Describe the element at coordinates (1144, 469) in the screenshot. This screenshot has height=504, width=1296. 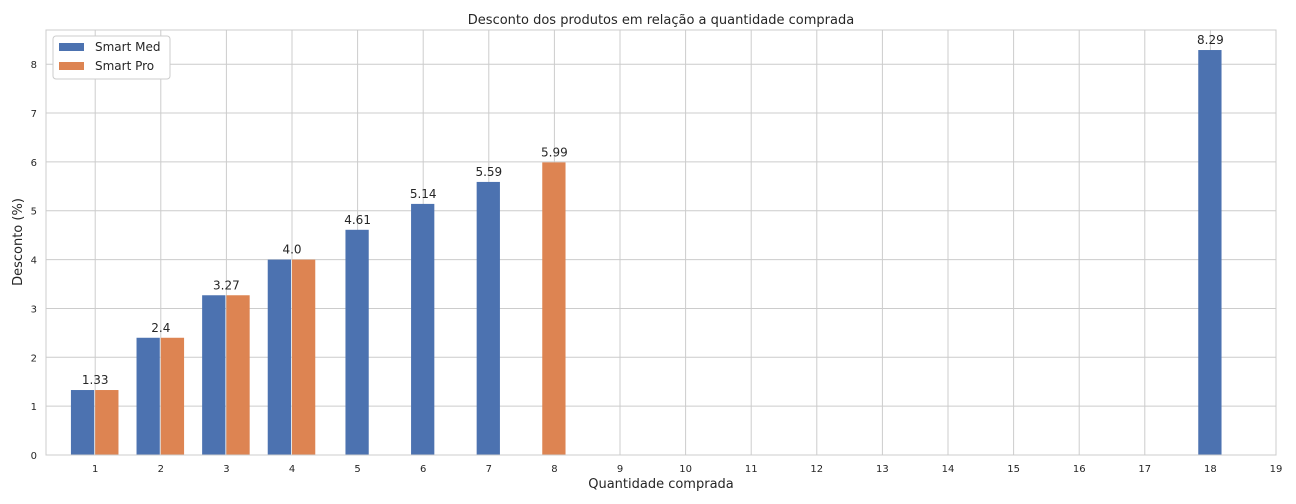
I see `x-tick-label: 17` at that location.